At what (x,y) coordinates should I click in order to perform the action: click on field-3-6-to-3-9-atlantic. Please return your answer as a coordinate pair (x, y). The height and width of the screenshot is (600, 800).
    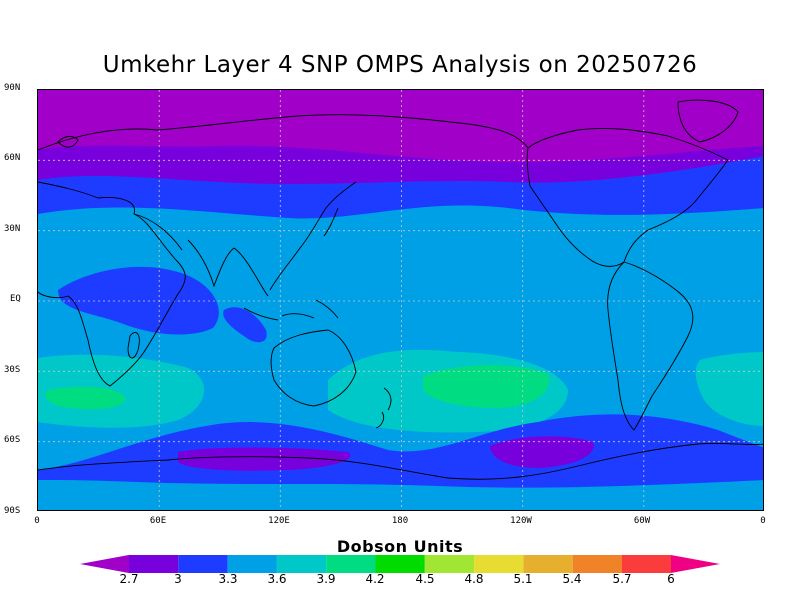
    Looking at the image, I should click on (121, 391).